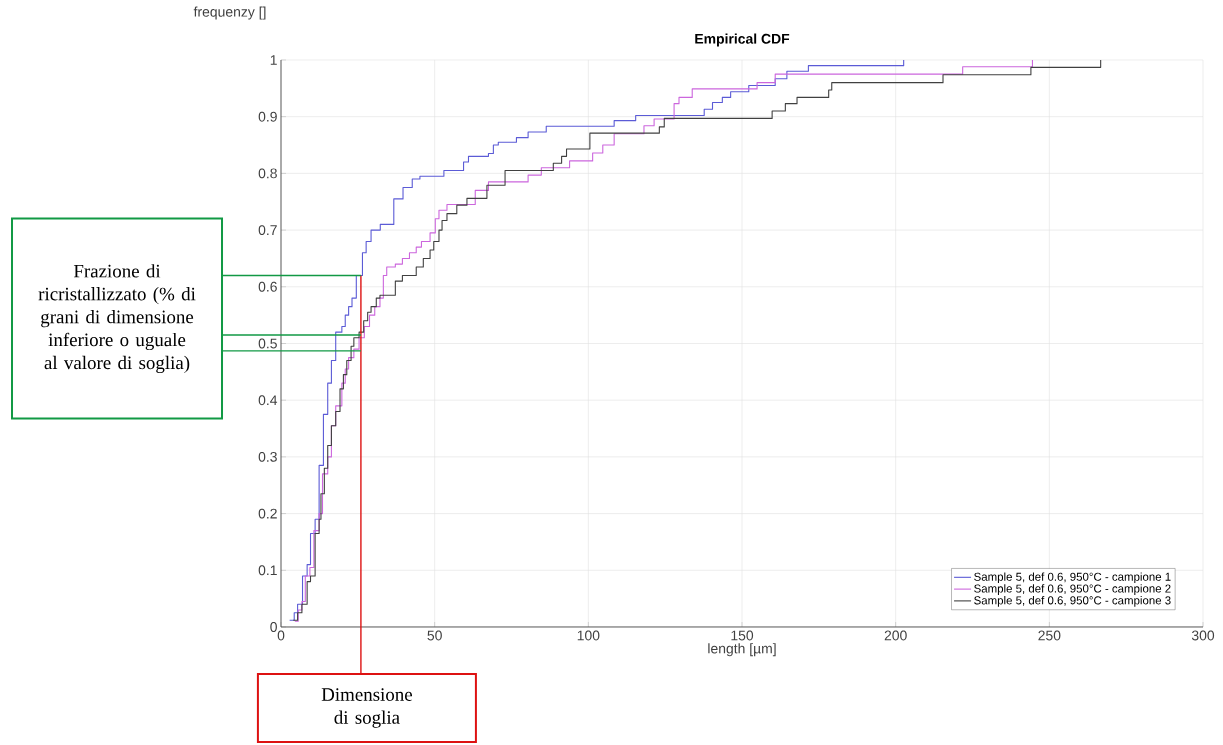  I want to click on x-tick-label: 100, so click(588, 635).